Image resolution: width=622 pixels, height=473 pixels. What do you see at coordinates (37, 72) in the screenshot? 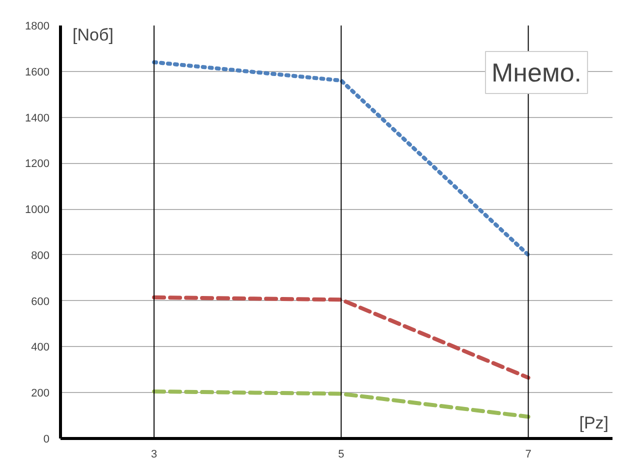
I see `y-tick-label: 1600` at bounding box center [37, 72].